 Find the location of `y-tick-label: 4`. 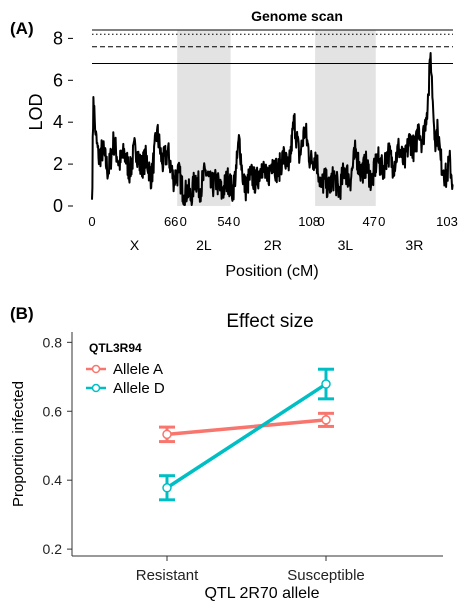

y-tick-label: 4 is located at coordinates (58, 122).